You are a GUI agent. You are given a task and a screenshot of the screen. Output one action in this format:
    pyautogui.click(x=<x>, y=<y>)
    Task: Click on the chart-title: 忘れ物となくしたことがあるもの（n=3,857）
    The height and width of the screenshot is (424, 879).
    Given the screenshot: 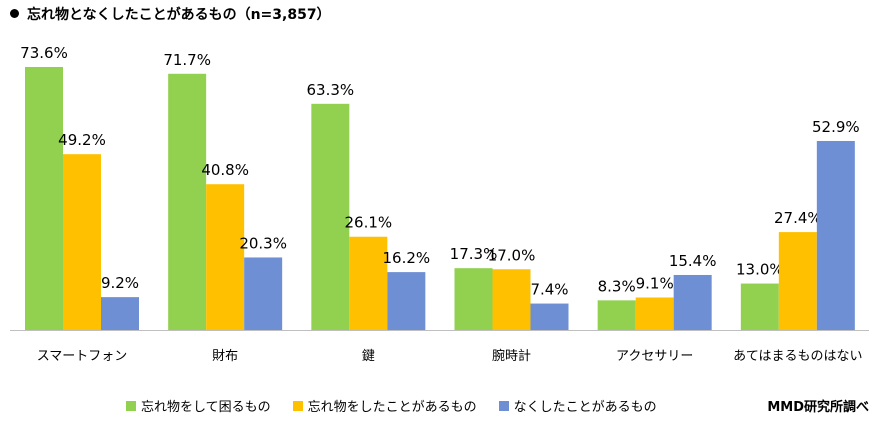 What is the action you would take?
    pyautogui.click(x=170, y=14)
    